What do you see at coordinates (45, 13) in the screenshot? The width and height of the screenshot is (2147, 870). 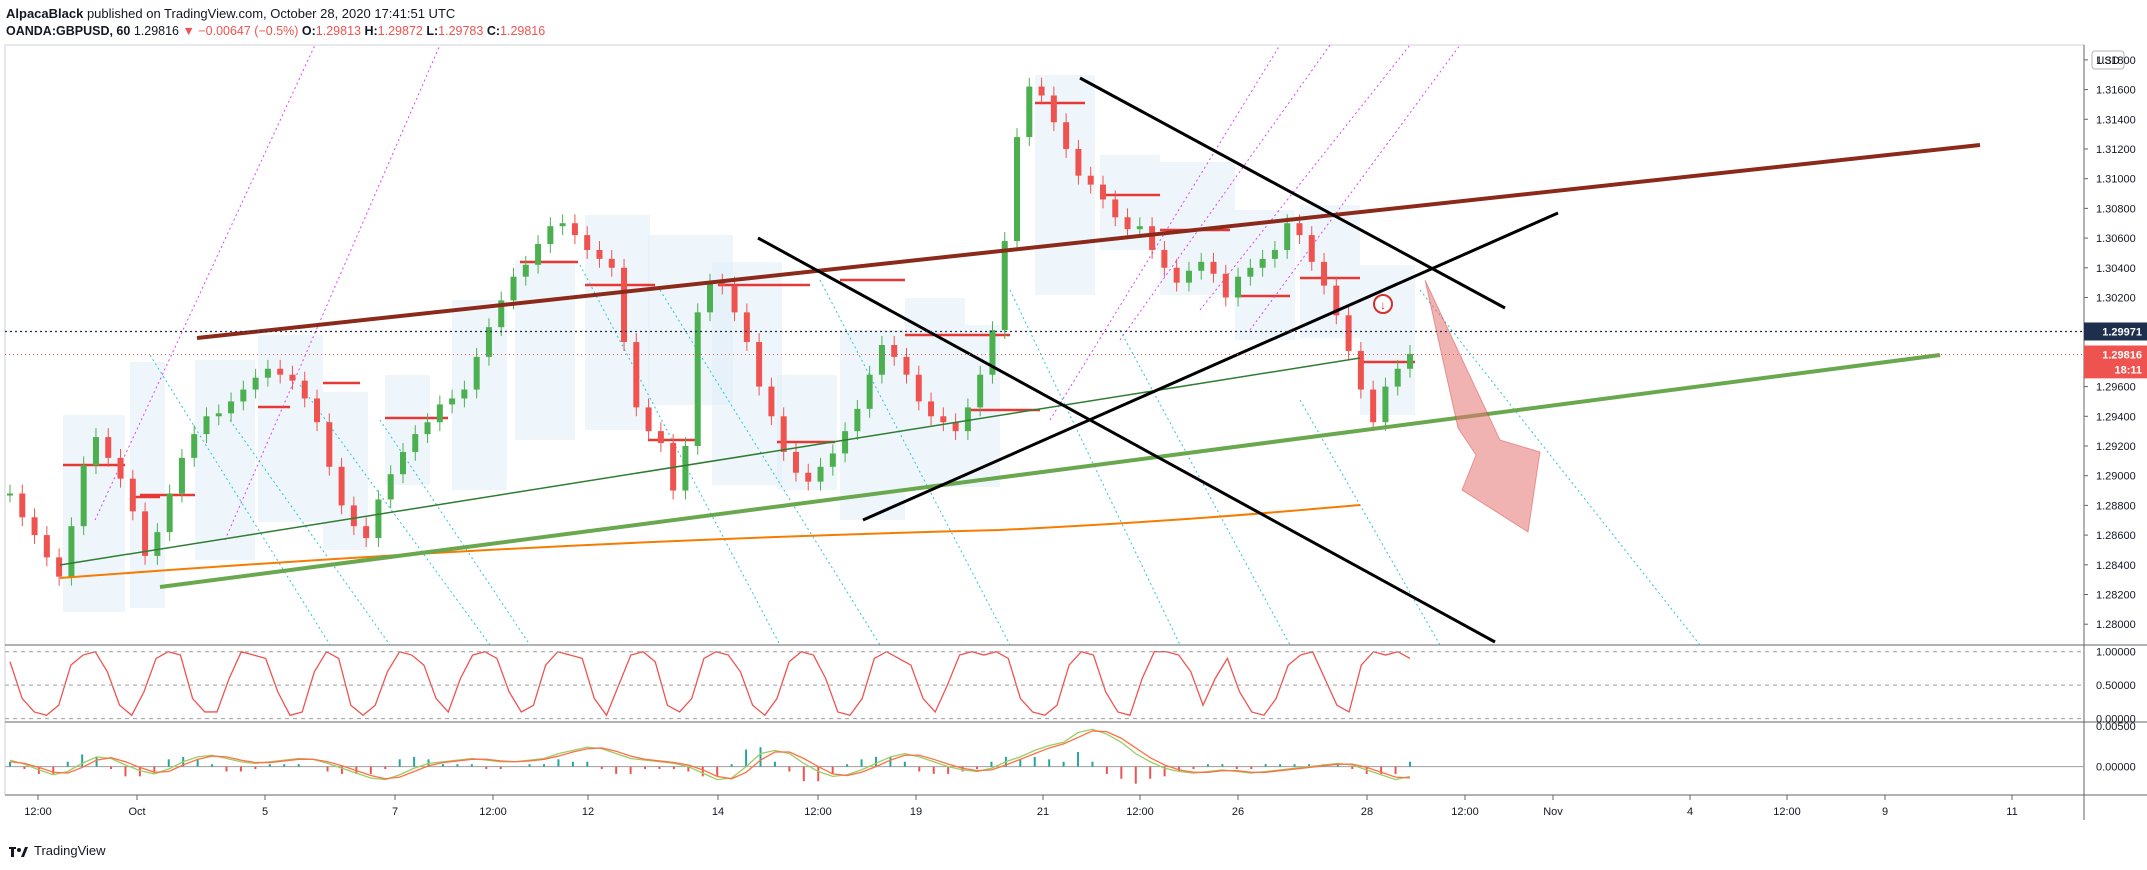 I see `author-name: AlpacaBlack` at bounding box center [45, 13].